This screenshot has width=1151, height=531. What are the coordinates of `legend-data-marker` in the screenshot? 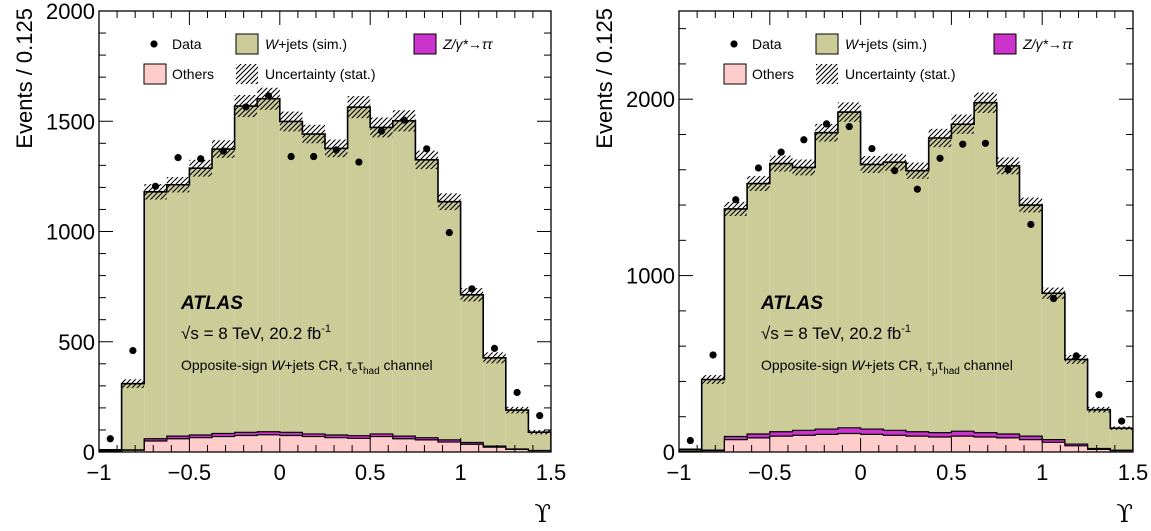 It's located at (153, 43).